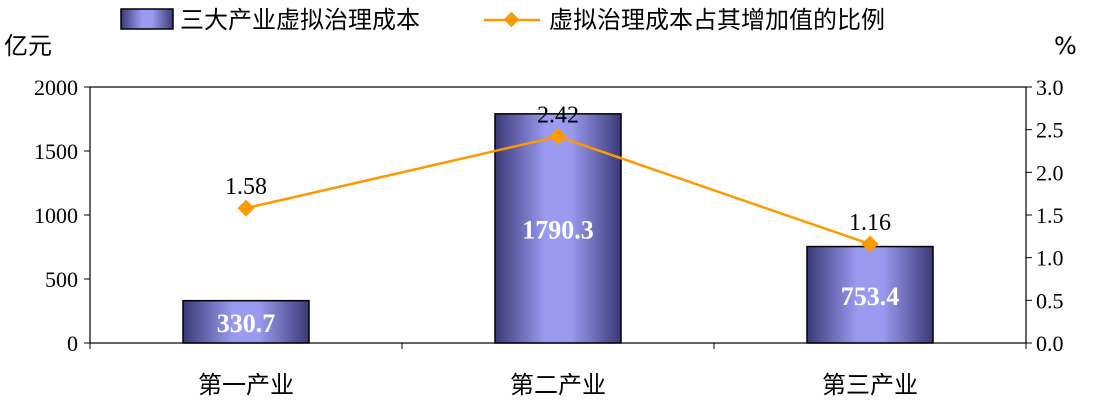  What do you see at coordinates (1050, 258) in the screenshot?
I see `right-tick-label: 1.0` at bounding box center [1050, 258].